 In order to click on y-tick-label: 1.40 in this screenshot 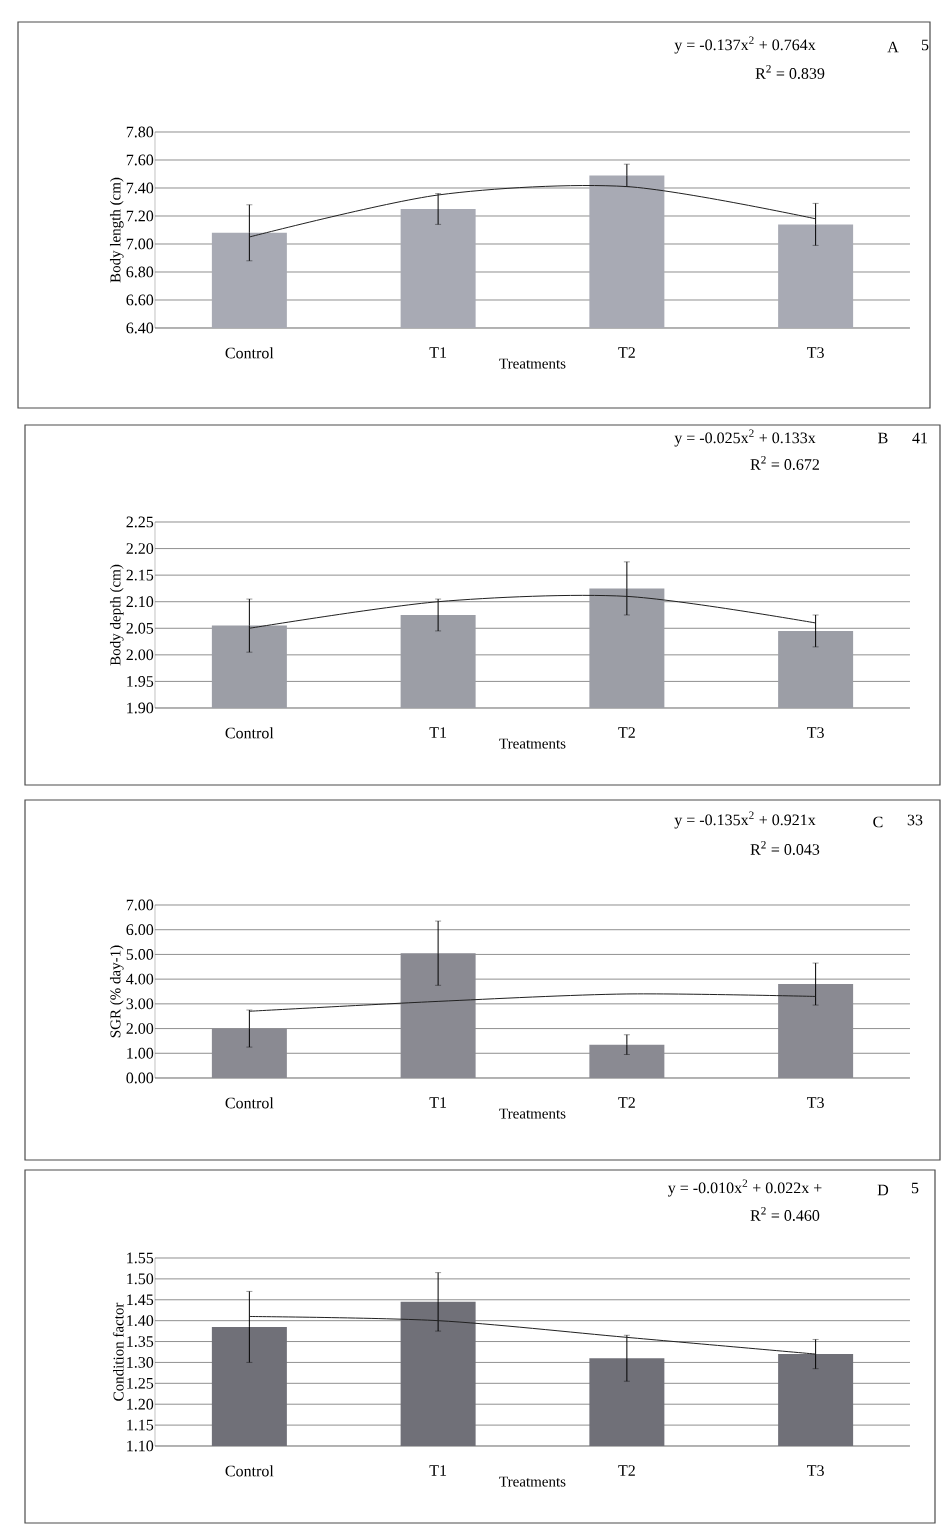, I will do `click(140, 1321)`.